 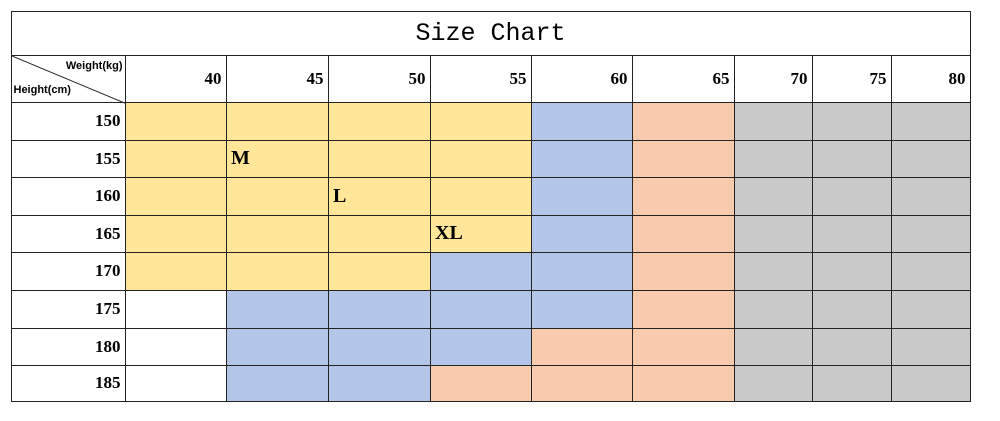 I want to click on weight-header: 40, so click(x=175, y=78).